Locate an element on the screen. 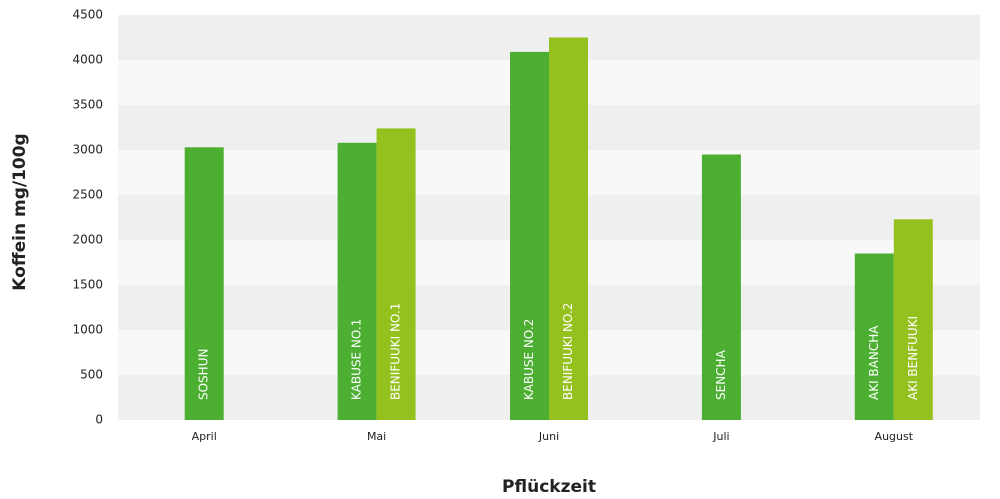 Image resolution: width=1000 pixels, height=499 pixels. y-tick-label: 2000 is located at coordinates (87, 240).